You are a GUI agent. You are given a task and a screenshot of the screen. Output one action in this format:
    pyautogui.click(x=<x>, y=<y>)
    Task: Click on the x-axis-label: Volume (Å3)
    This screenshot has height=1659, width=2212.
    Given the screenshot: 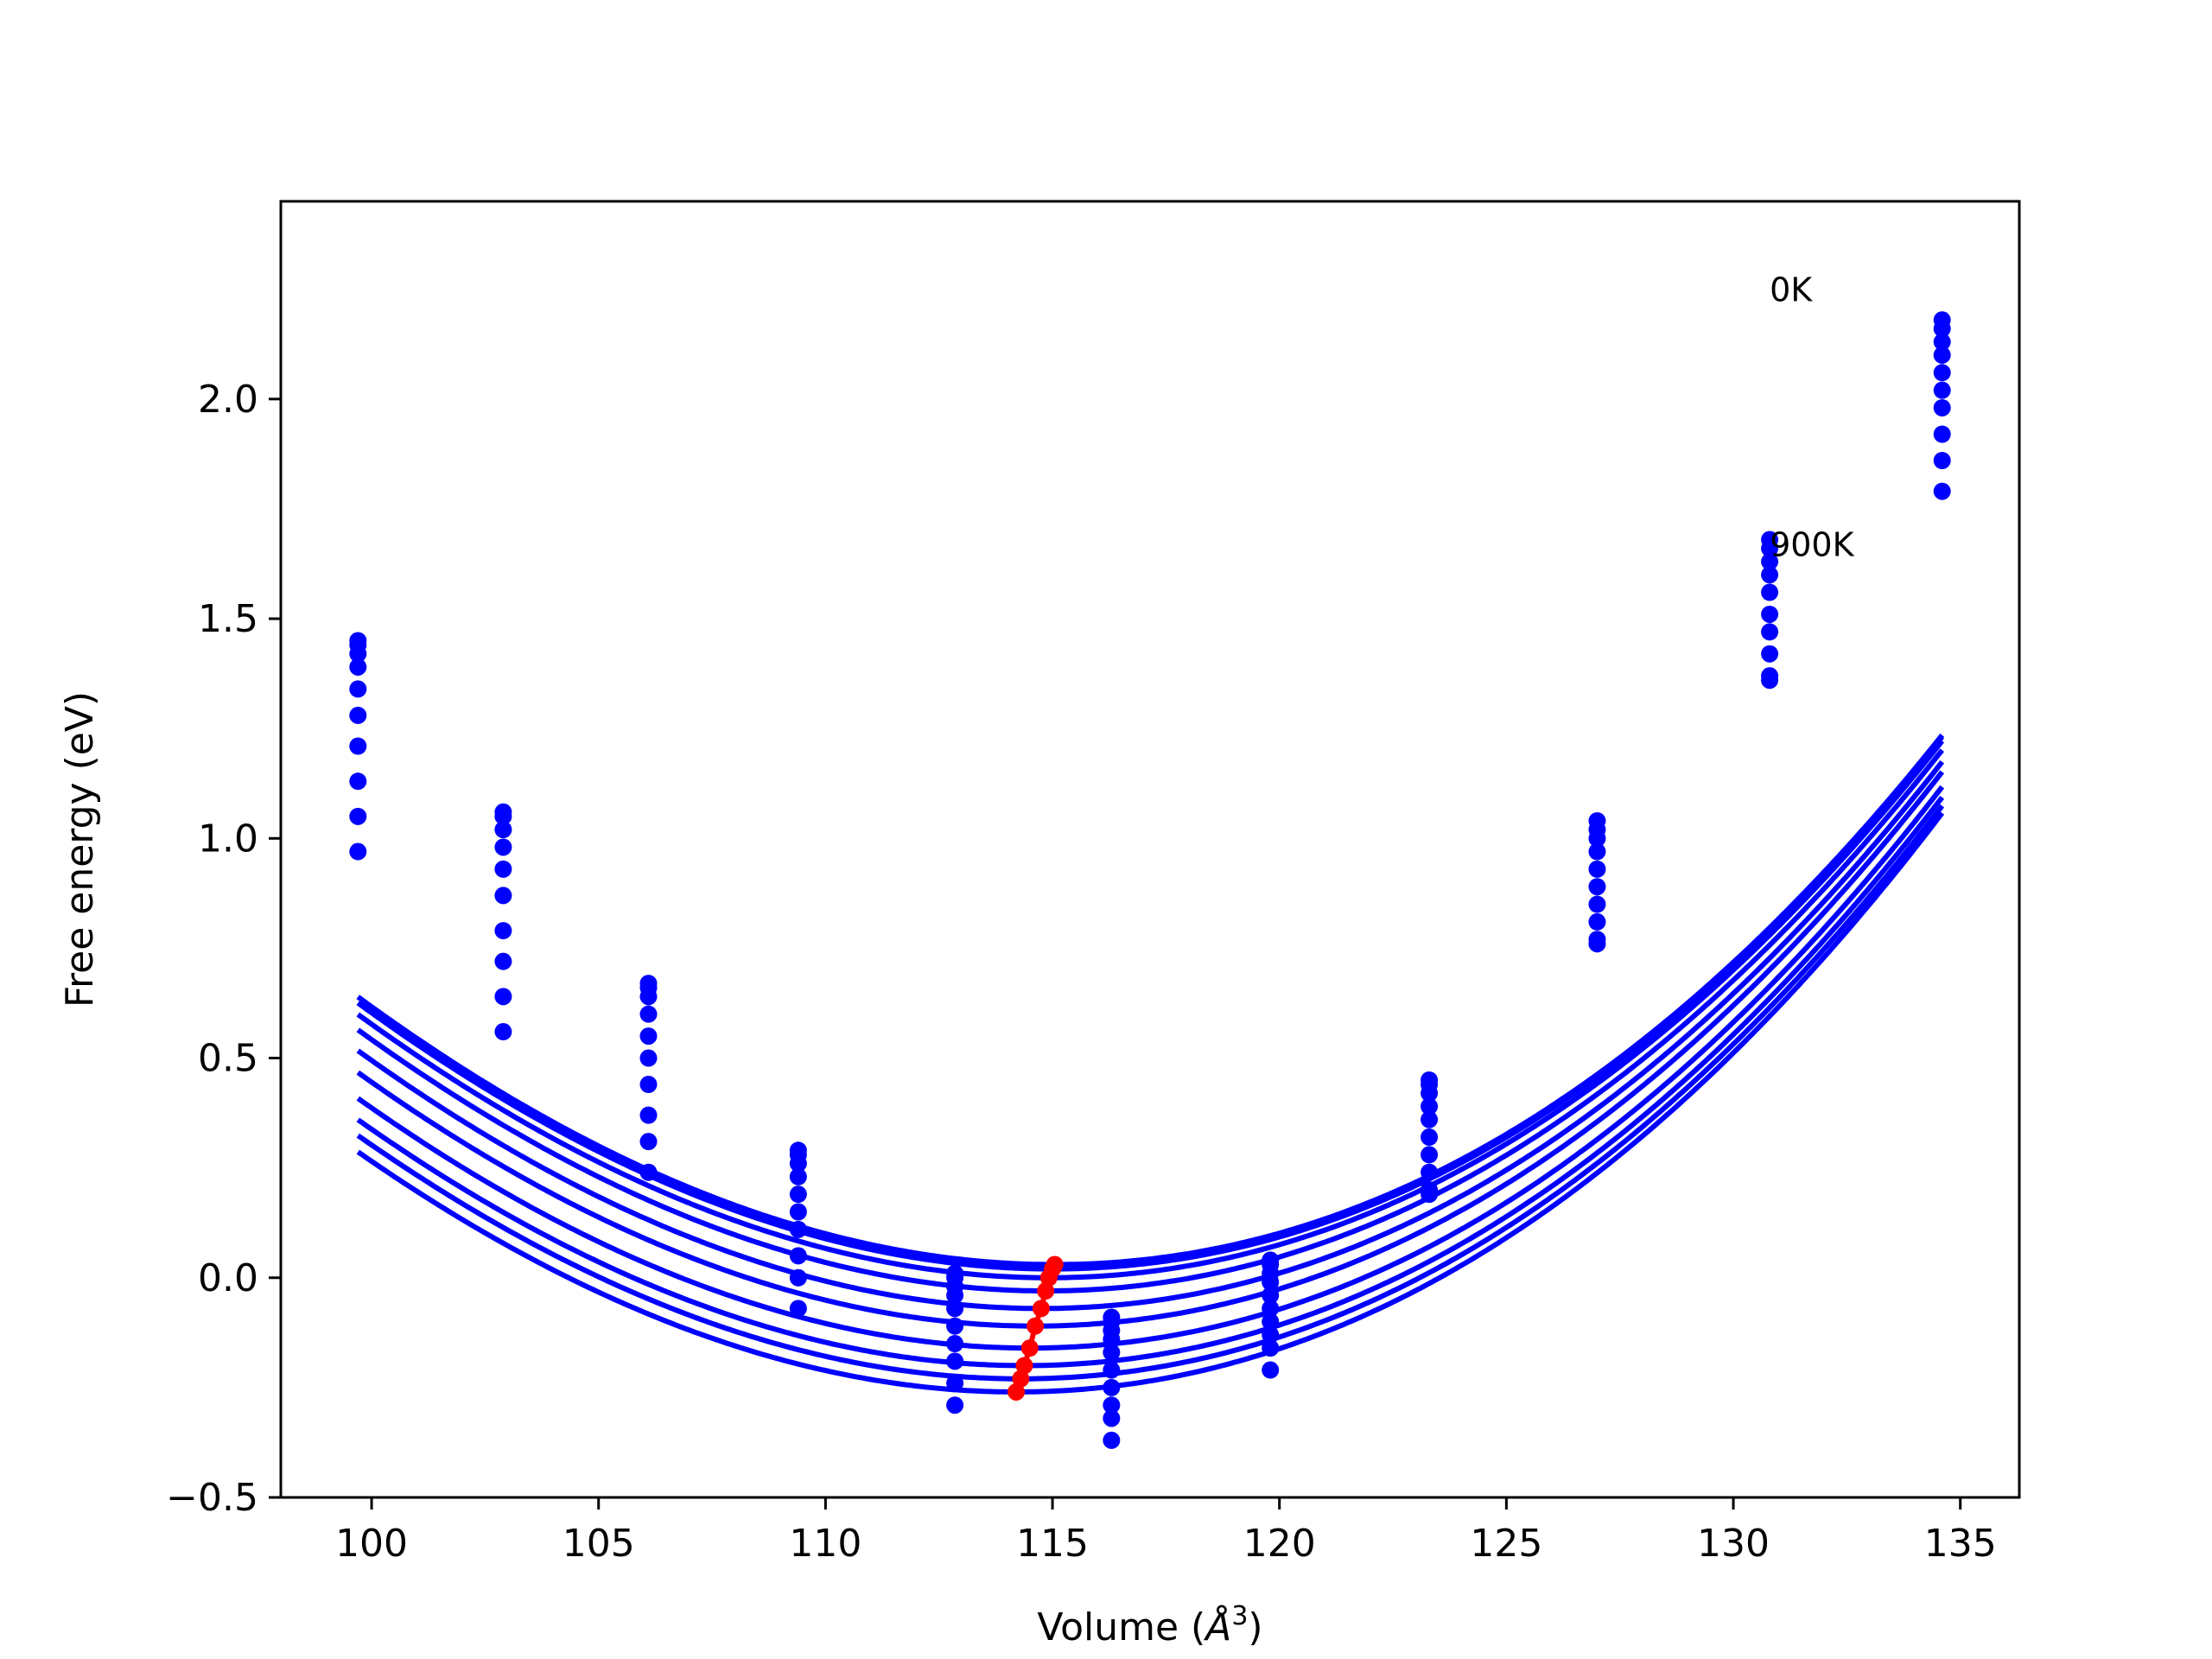 What is the action you would take?
    pyautogui.click(x=1149, y=1625)
    